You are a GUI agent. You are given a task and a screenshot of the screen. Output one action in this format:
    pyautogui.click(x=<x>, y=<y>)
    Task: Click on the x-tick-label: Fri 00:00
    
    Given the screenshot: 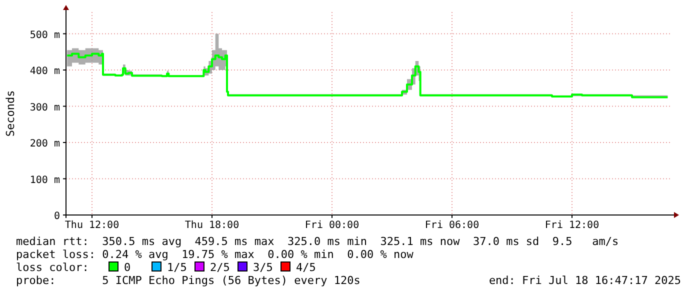 What is the action you would take?
    pyautogui.click(x=332, y=225)
    